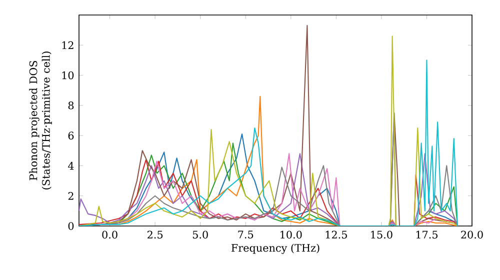  I want to click on y-tick-label: 8, so click(71, 106).